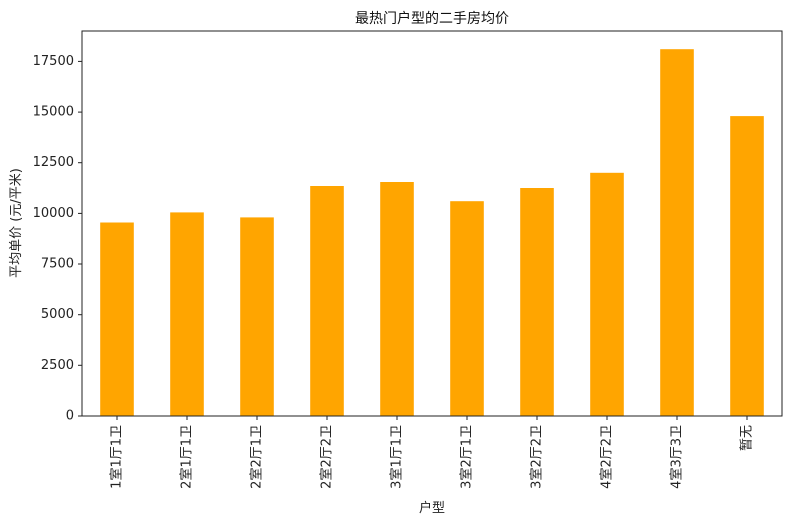  Describe the element at coordinates (187, 457) in the screenshot. I see `x-tick-label-1: 2室1厅1卫` at that location.